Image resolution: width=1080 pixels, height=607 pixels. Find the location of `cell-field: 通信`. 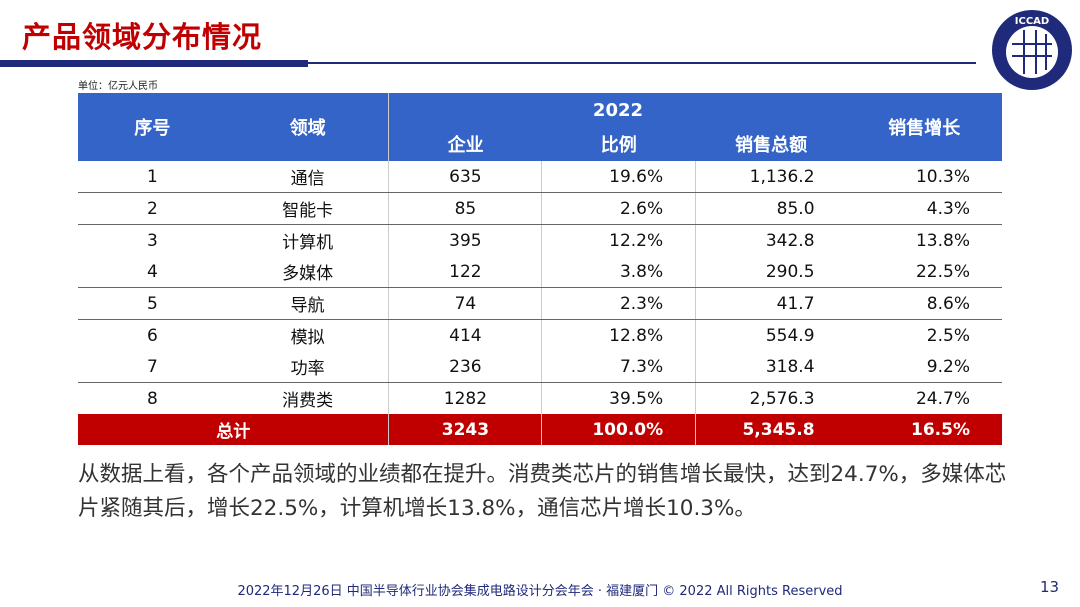

cell-field: 通信 is located at coordinates (307, 177).